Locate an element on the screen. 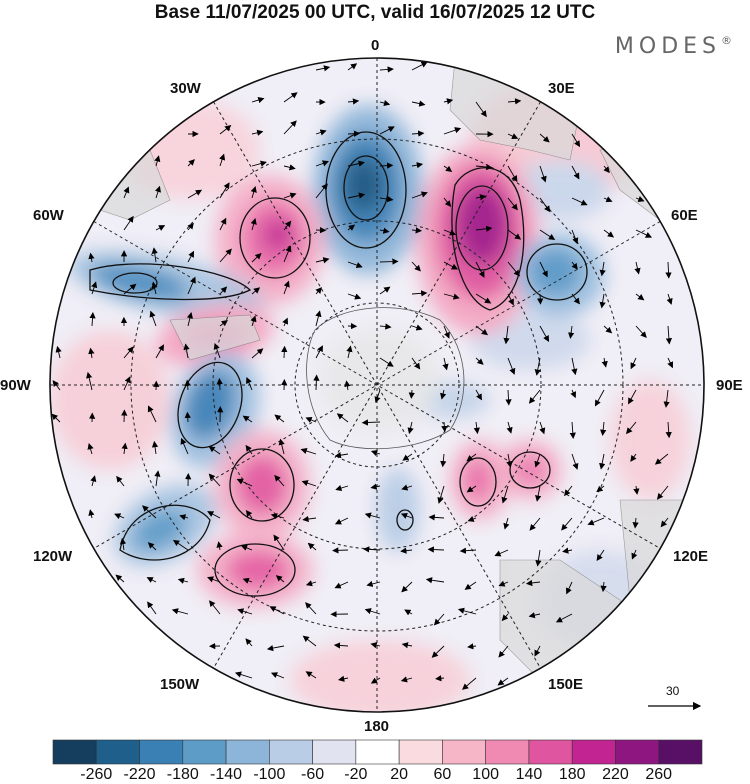 The height and width of the screenshot is (784, 750). lon-label-30e: 30E is located at coordinates (561, 88).